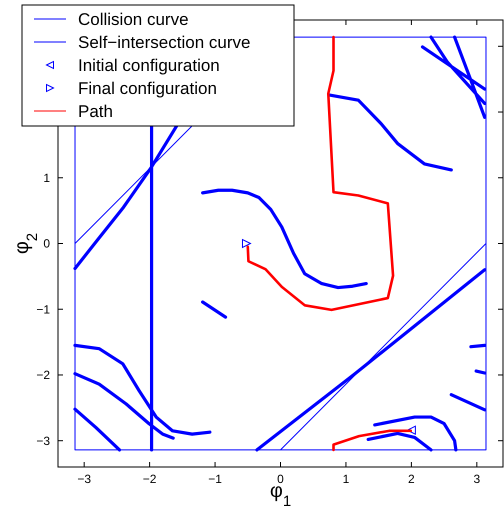 The width and height of the screenshot is (504, 512). What do you see at coordinates (215, 479) in the screenshot?
I see `x-tick-label: −1` at bounding box center [215, 479].